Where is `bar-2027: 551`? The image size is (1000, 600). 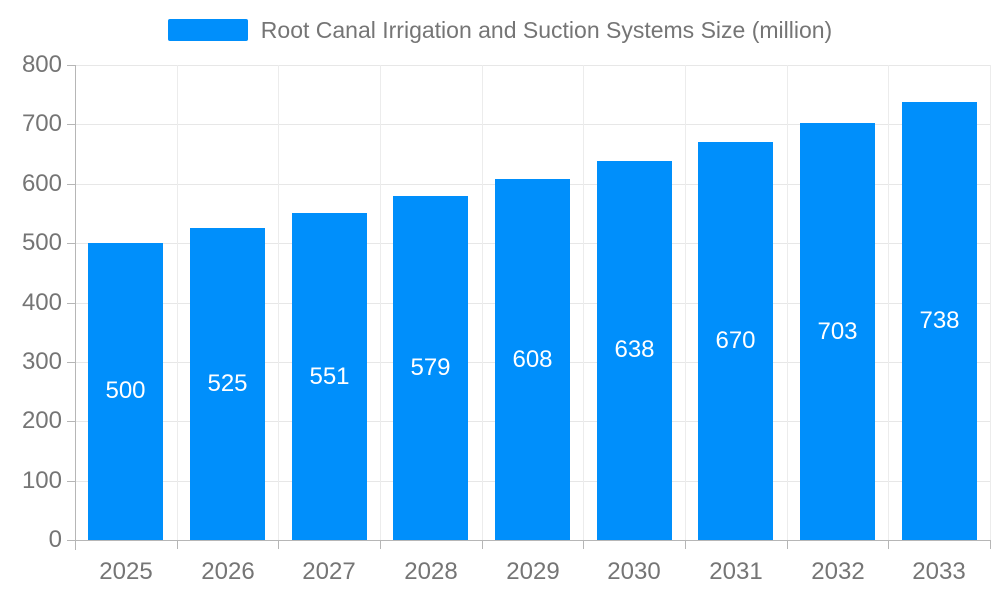
bar-2027: 551 is located at coordinates (329, 376).